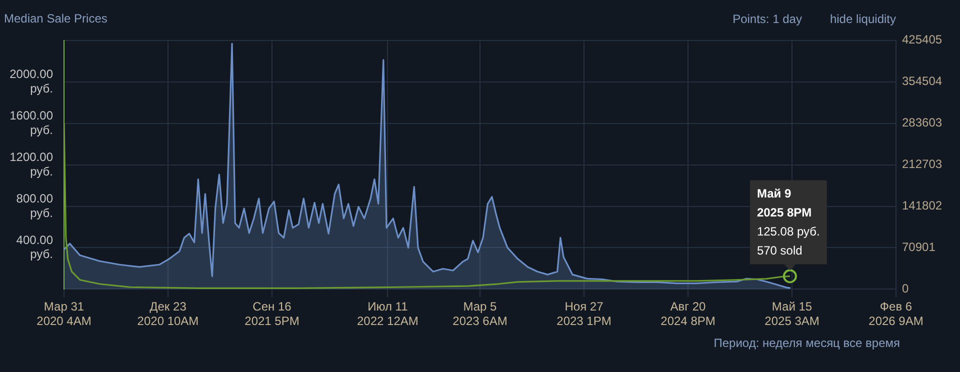 This screenshot has width=960, height=372. Describe the element at coordinates (35, 205) in the screenshot. I see `y-tick-label: 800.00 руб.` at that location.